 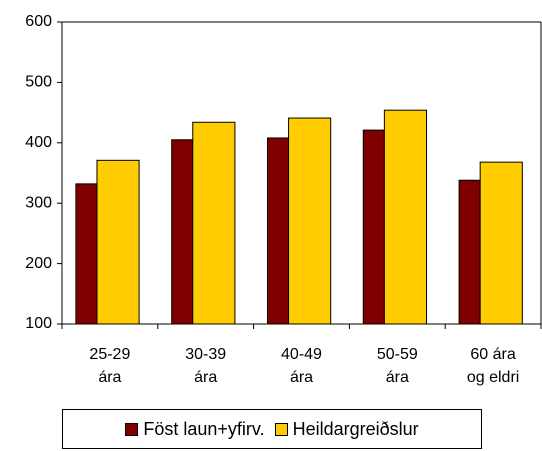 I want to click on legend-item: Heildargreiðslur, so click(x=346, y=429).